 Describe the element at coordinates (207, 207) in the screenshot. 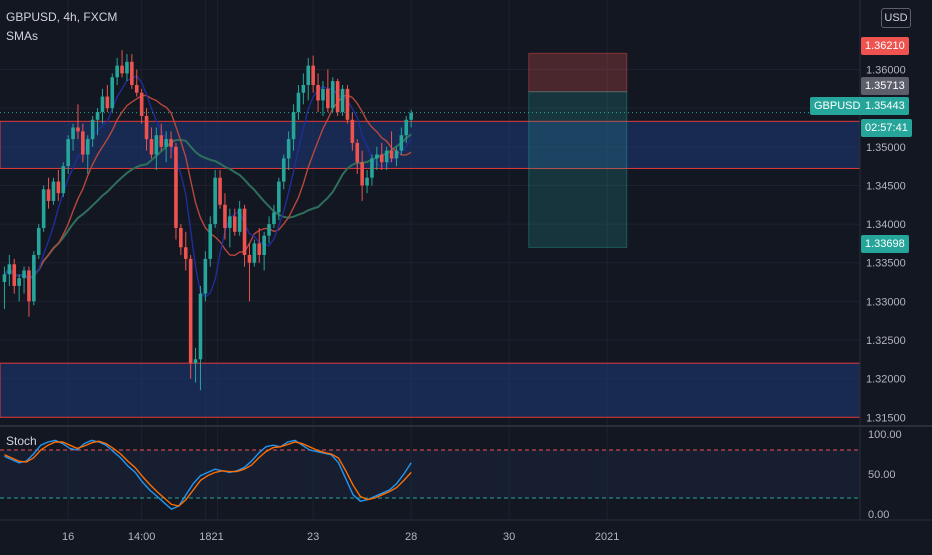

I see `sma-slow-line` at that location.